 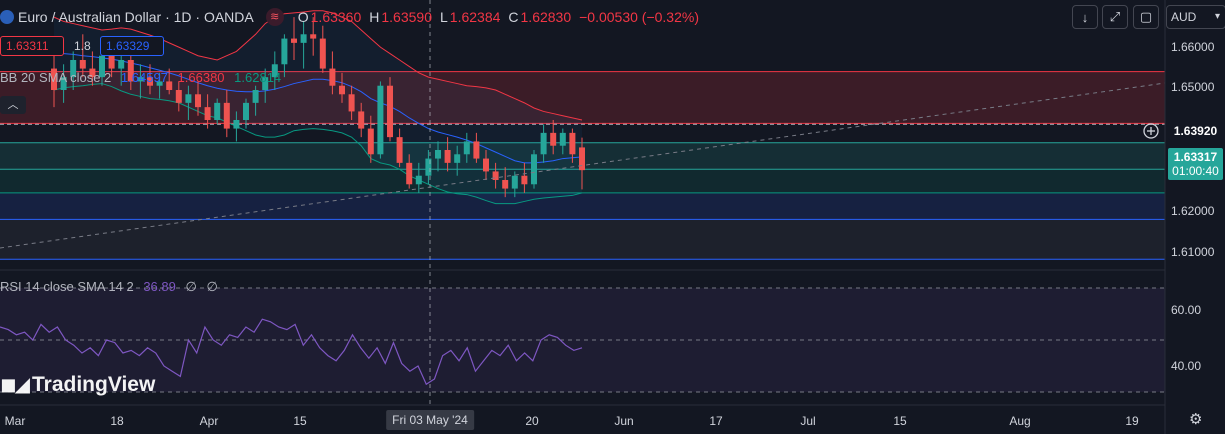 I want to click on bb-upper-line, so click(x=318, y=65).